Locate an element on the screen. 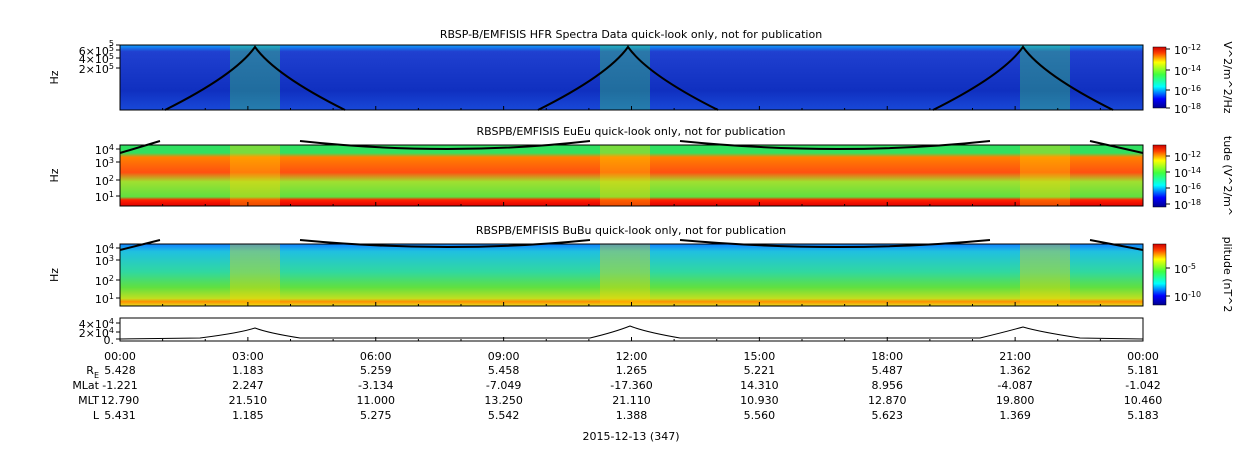  ephemeris-value: -1.042 is located at coordinates (1142, 385).